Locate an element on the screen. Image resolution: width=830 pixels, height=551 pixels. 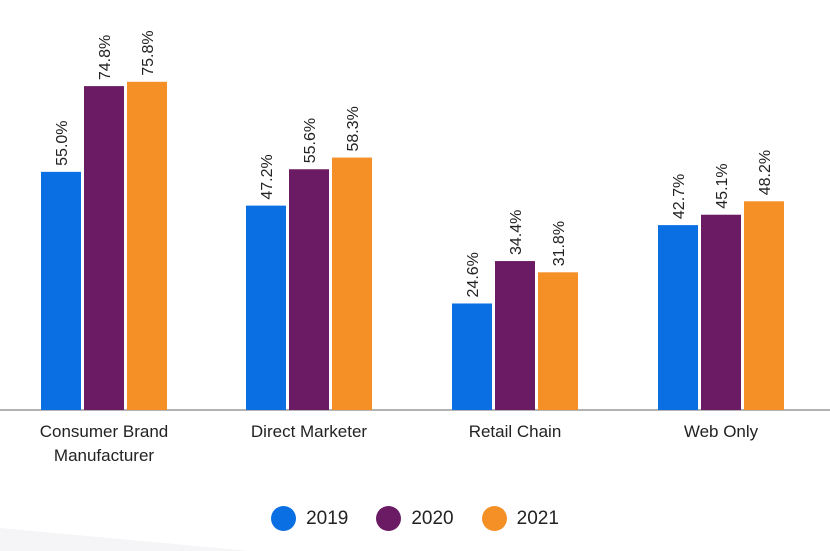
bar-2021-cat1 is located at coordinates (352, 283).